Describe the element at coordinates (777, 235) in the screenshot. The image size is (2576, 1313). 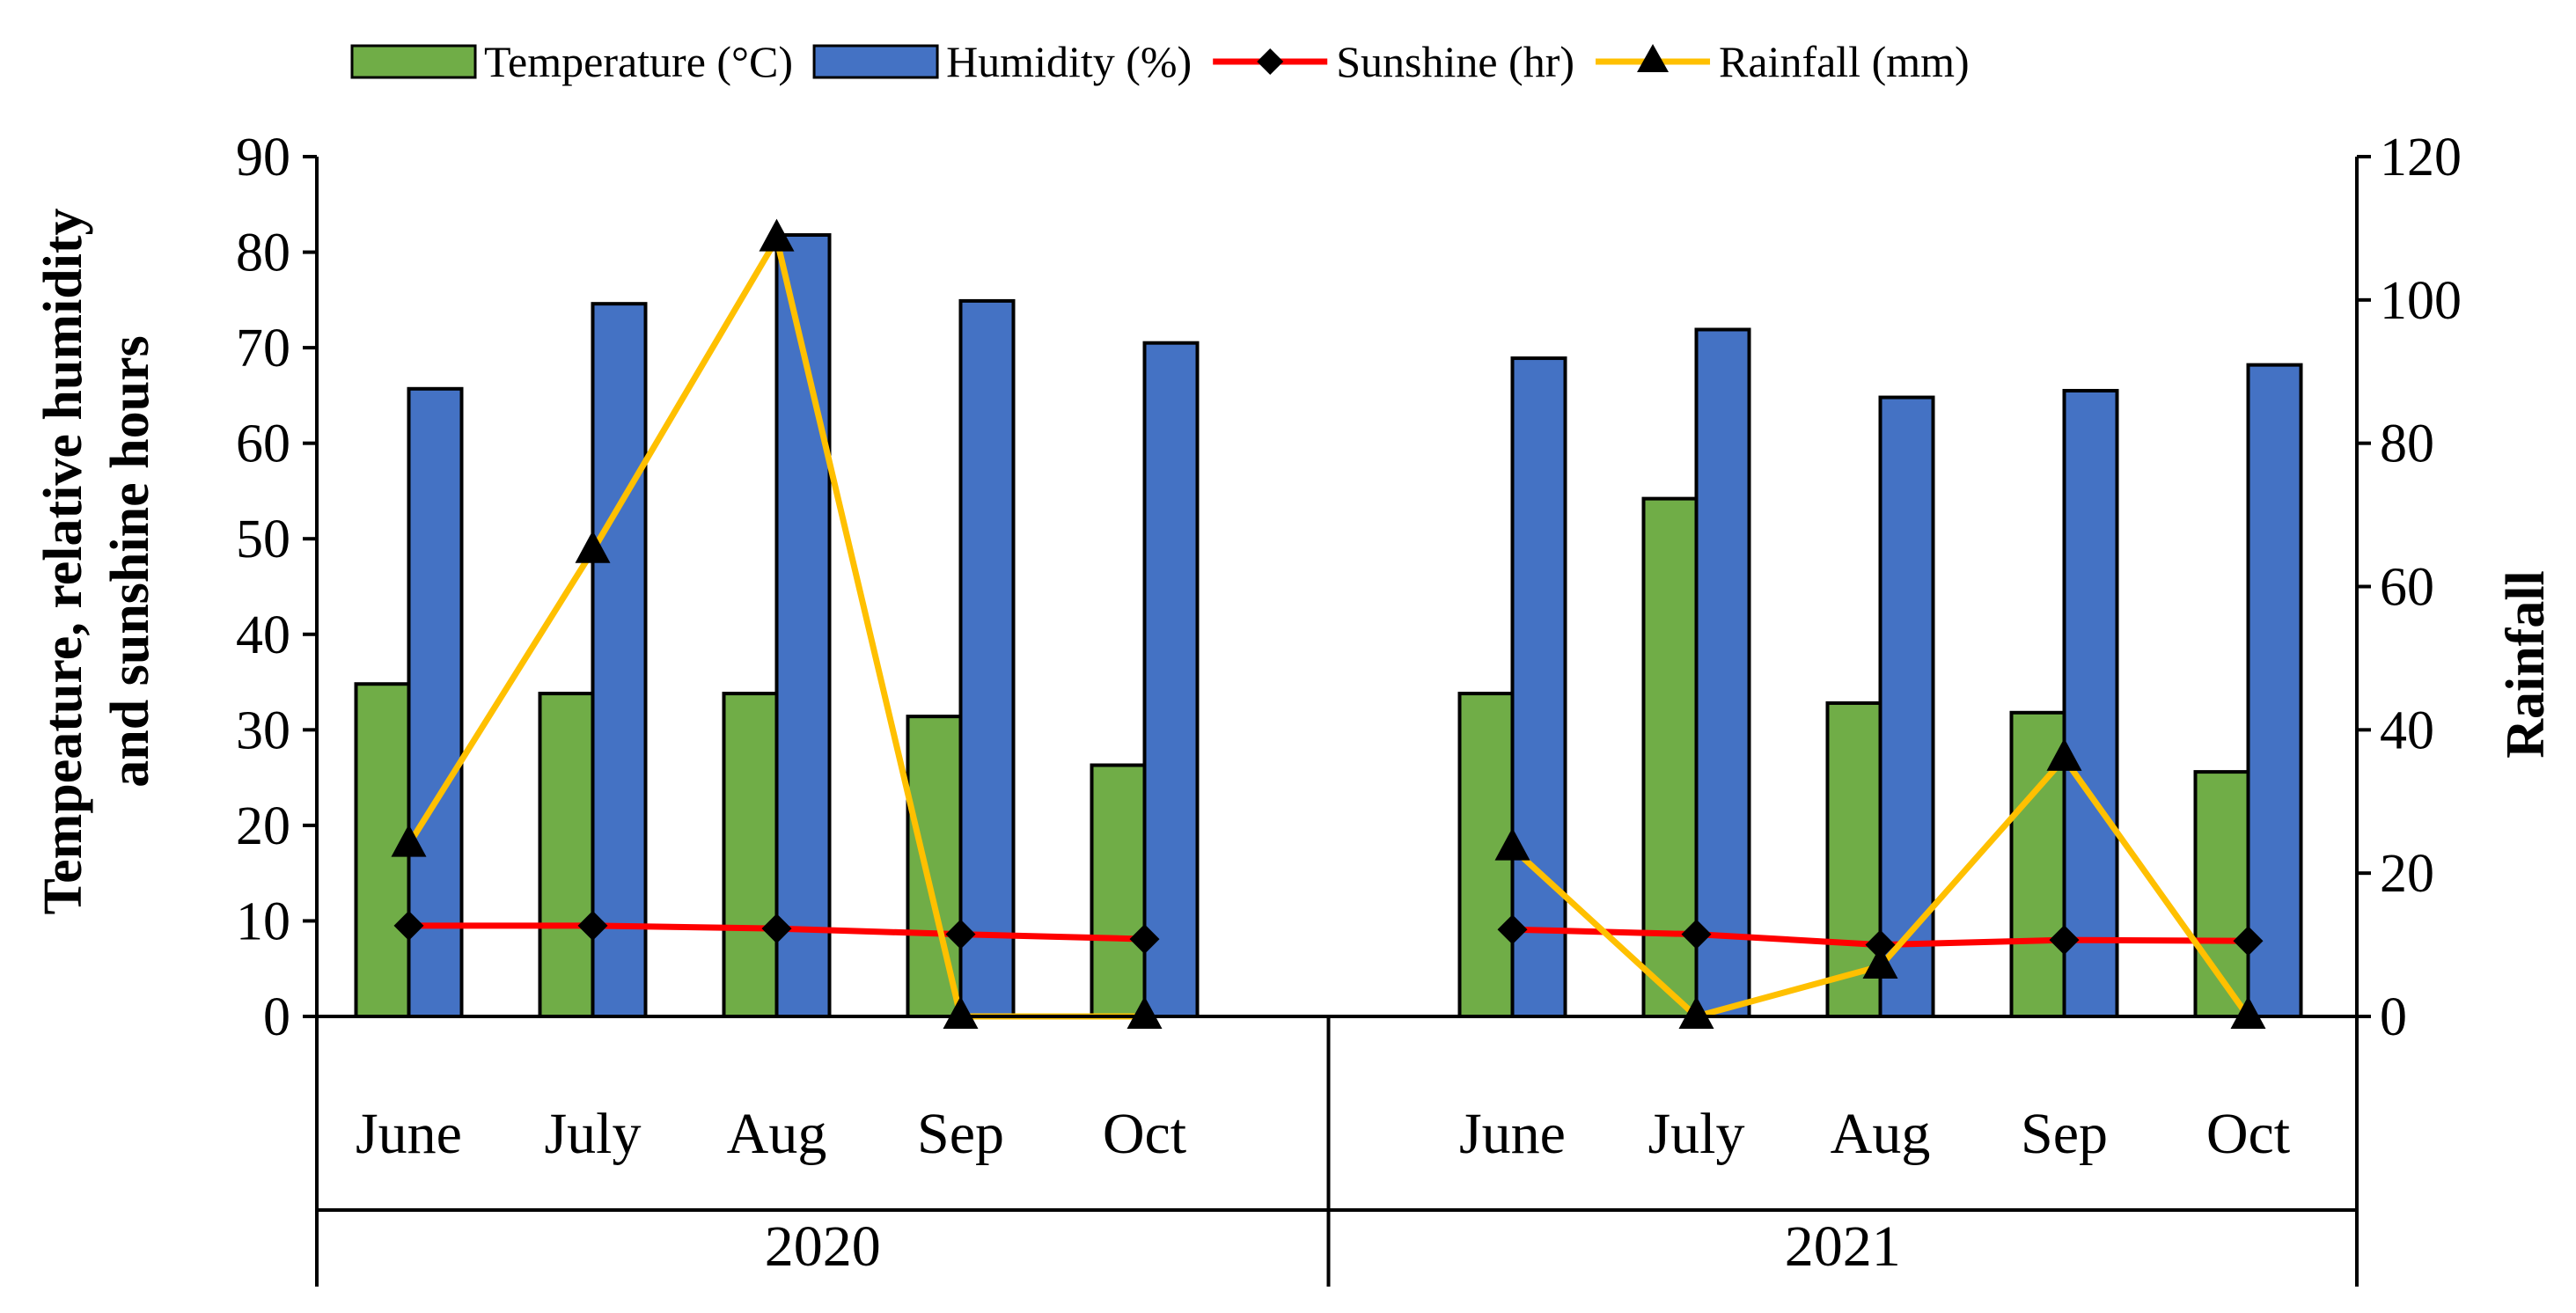
I see `marker-rainfall-mm-2020-aug` at that location.